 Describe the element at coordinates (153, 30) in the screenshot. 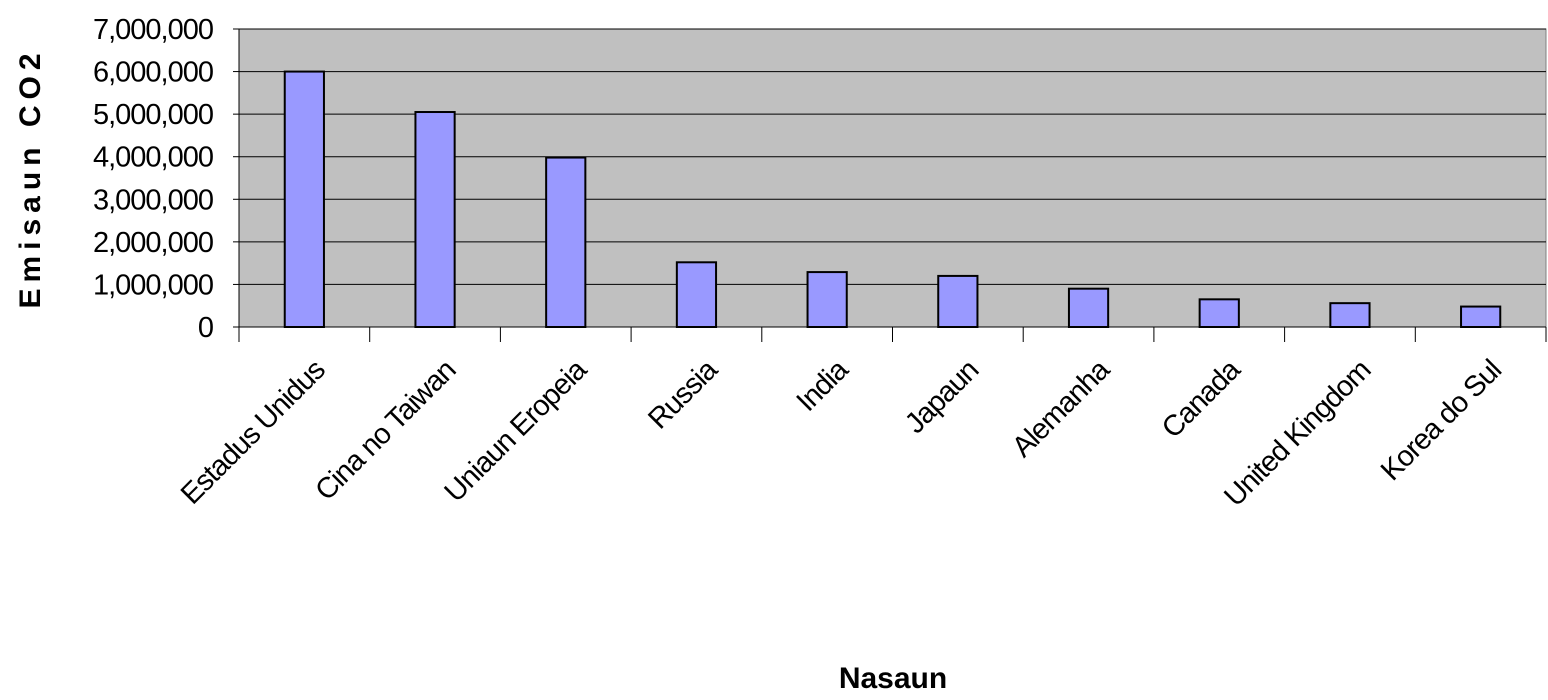

I see `y-tick-label: 7,000,000` at that location.